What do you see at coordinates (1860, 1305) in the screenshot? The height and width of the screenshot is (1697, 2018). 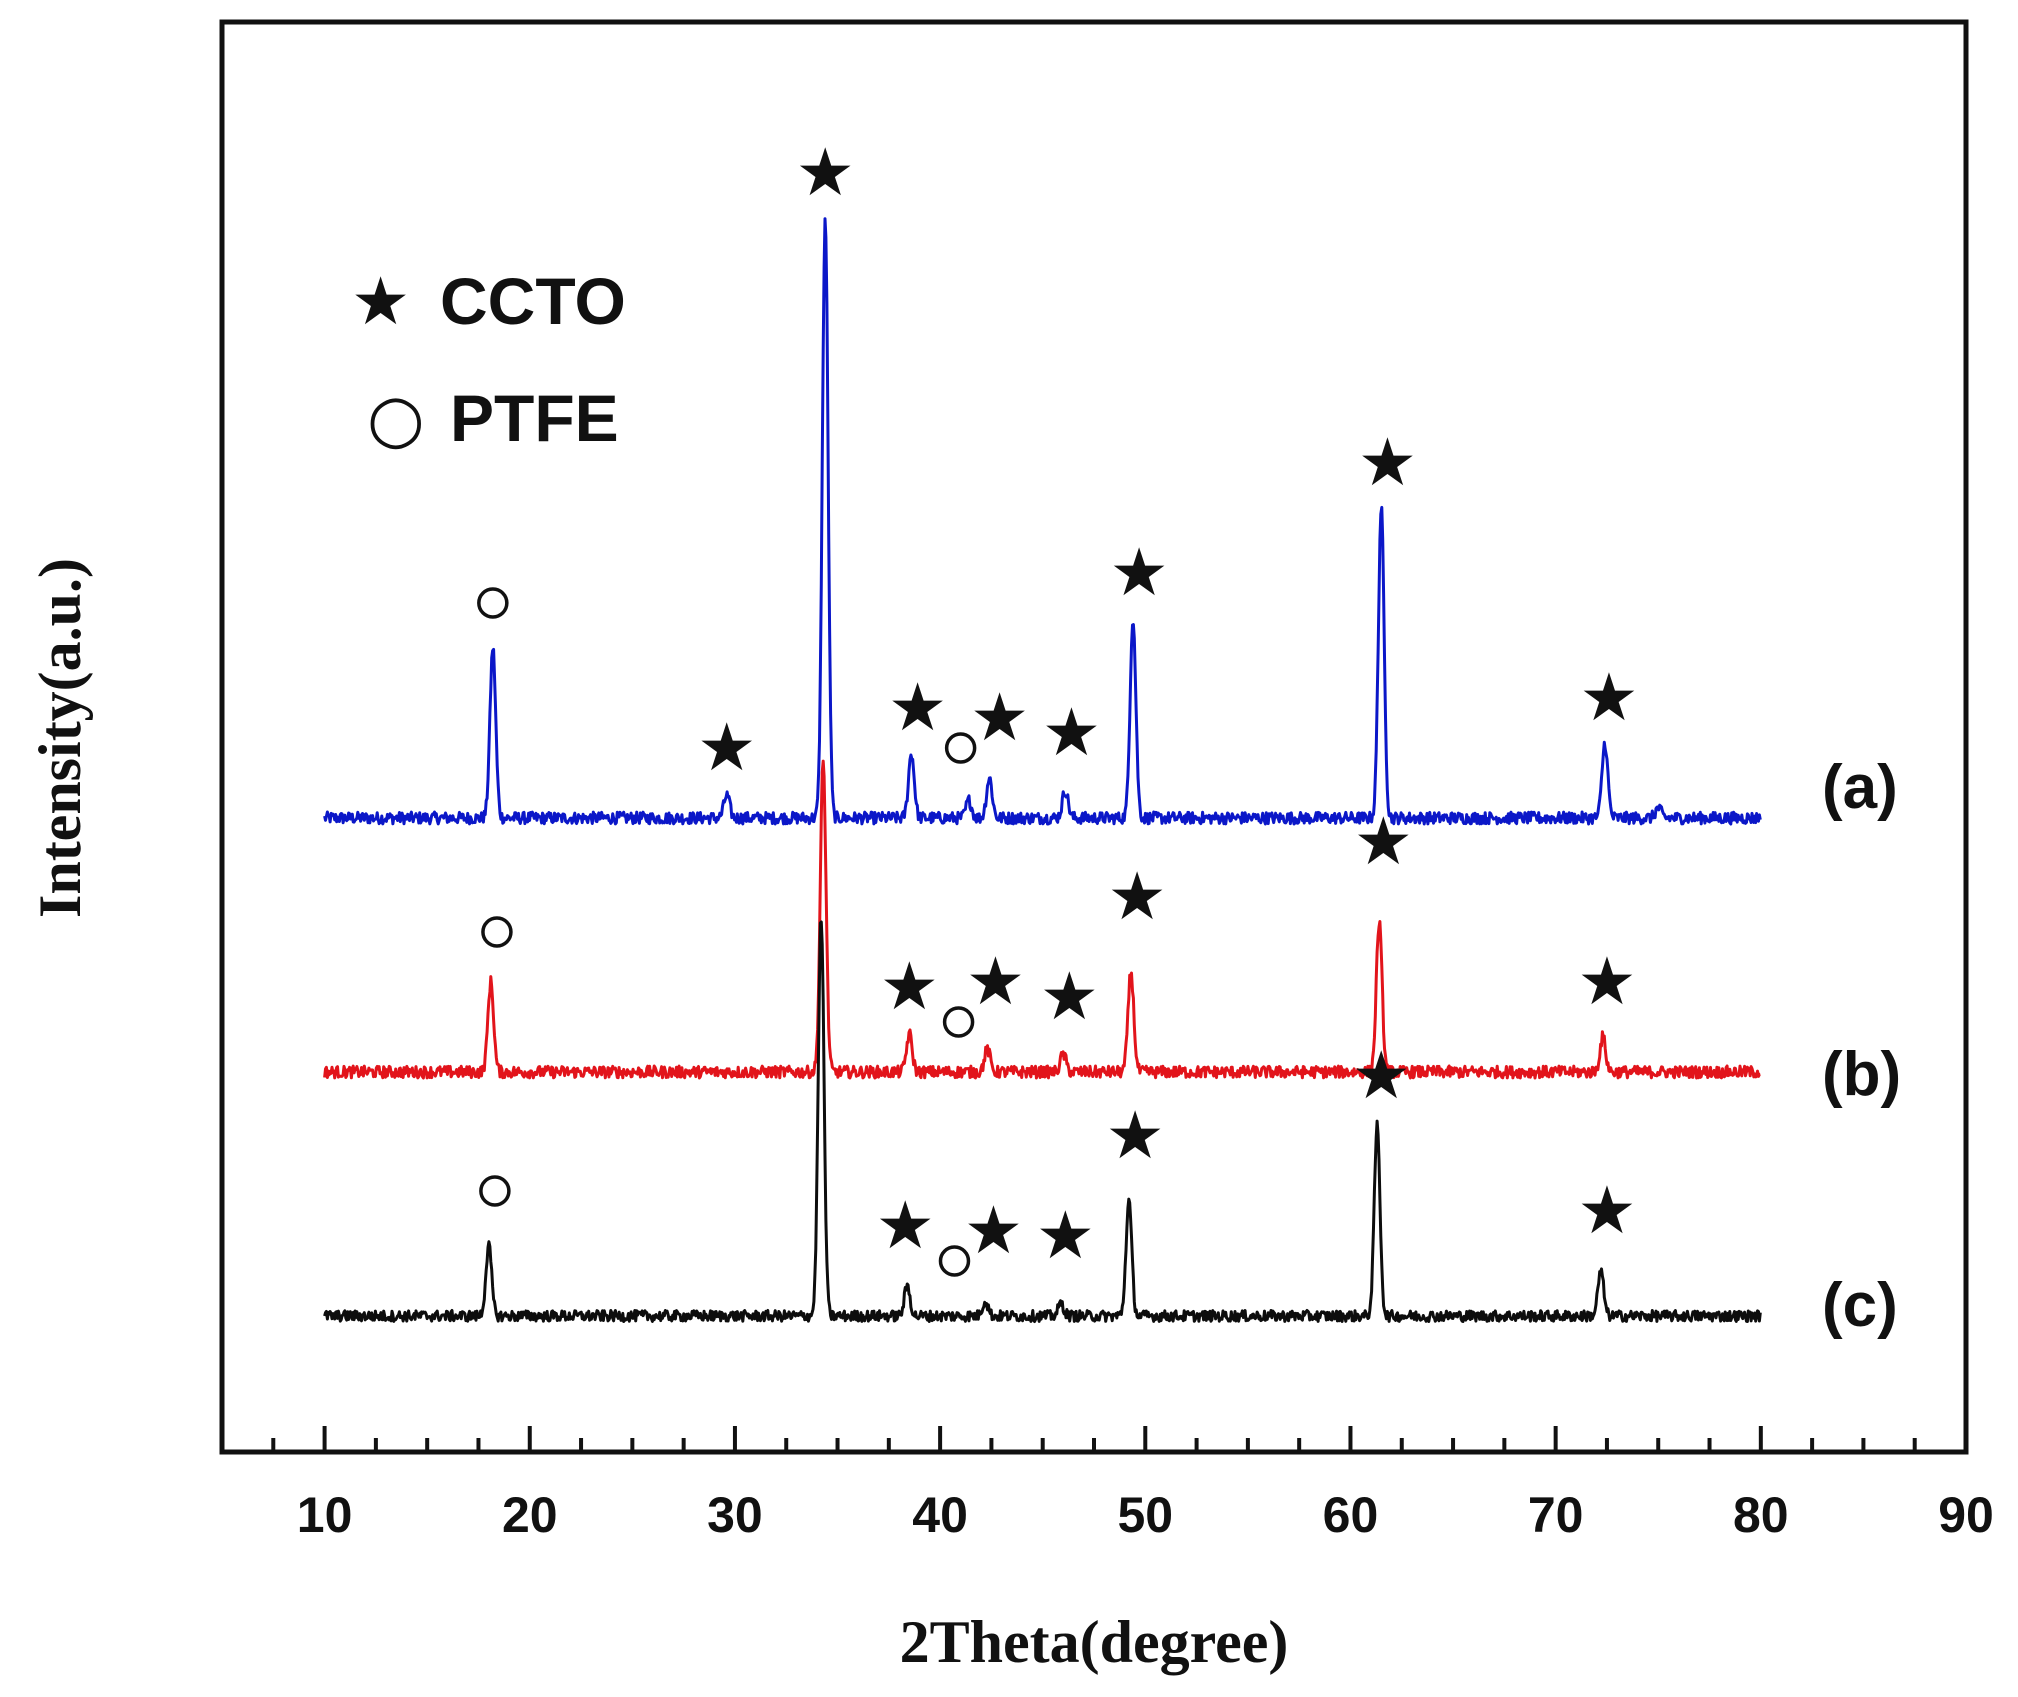 I see `series-label-c: (c)` at bounding box center [1860, 1305].